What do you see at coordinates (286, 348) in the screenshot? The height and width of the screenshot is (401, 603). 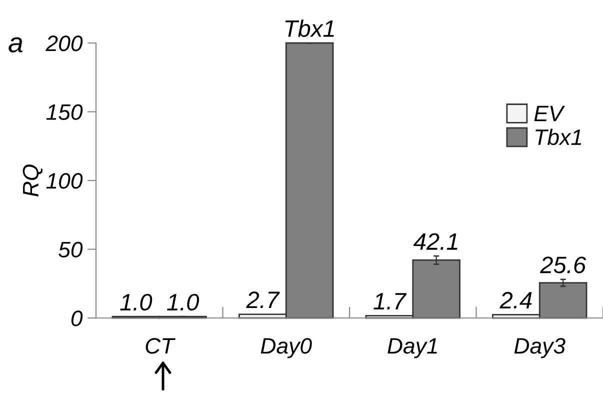 I see `x-tick-label: Day0` at bounding box center [286, 348].